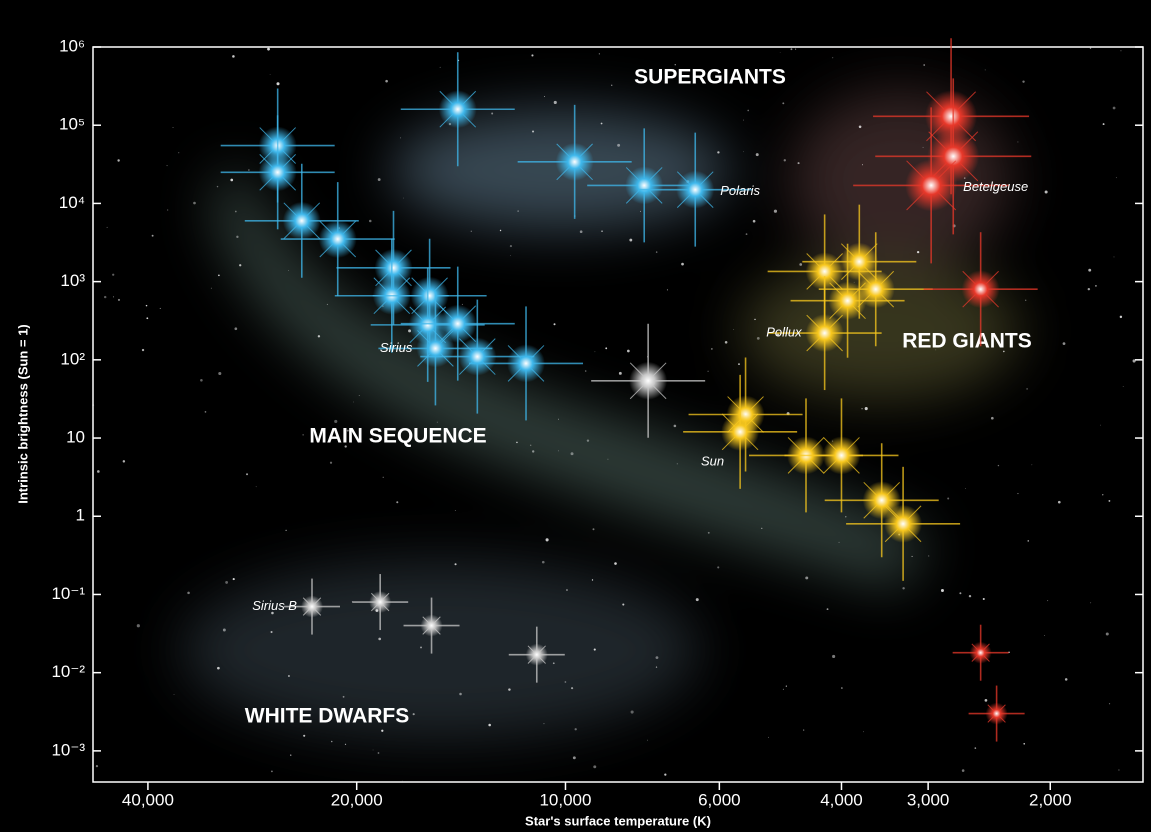 The image size is (1151, 832). What do you see at coordinates (72, 45) in the screenshot?
I see `y-tick-label: 10⁶` at bounding box center [72, 45].